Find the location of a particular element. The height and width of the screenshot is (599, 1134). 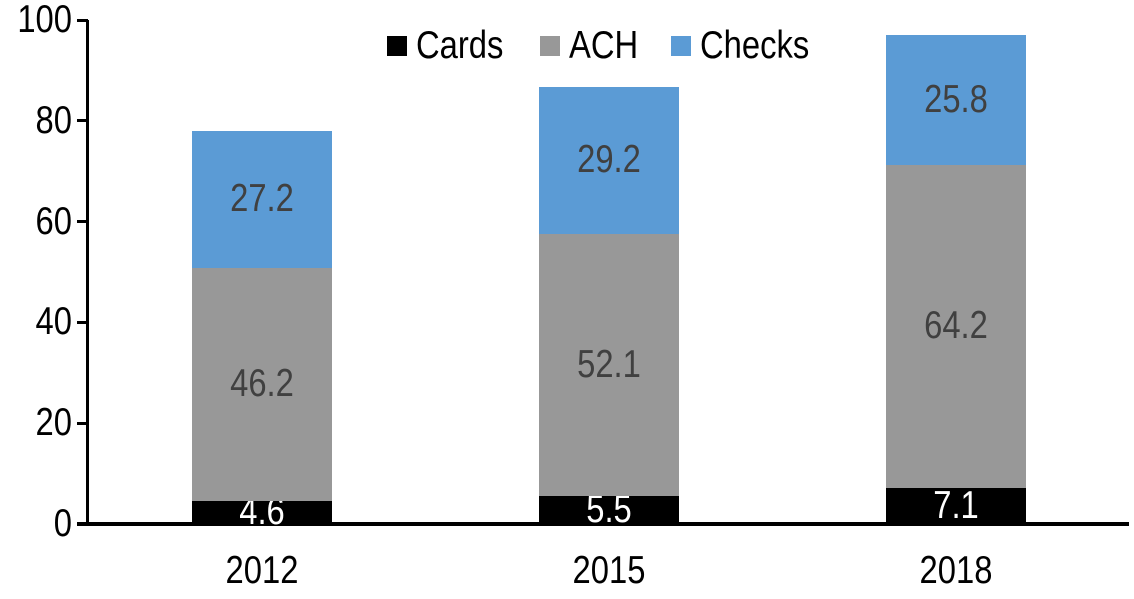

bar-segment-ach-2018: 64.2 is located at coordinates (955, 326).